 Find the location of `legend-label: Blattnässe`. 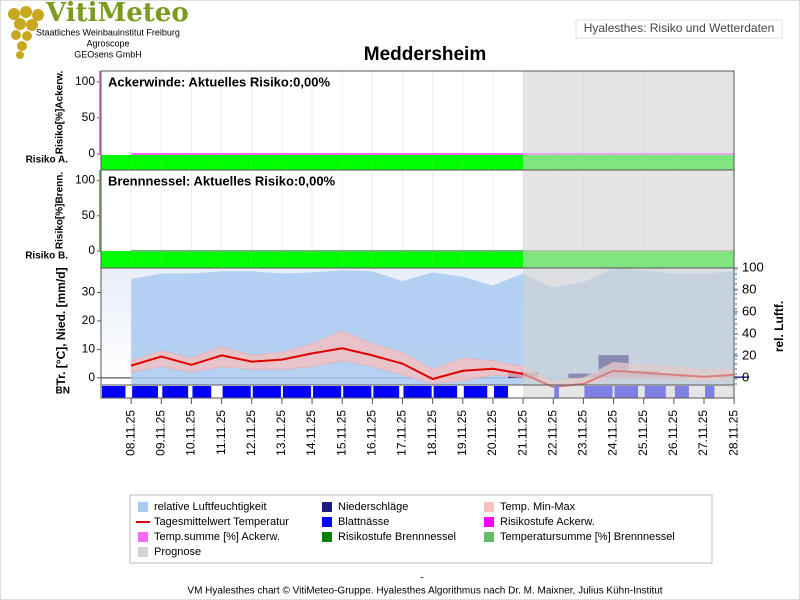

legend-label: Blattnässe is located at coordinates (363, 522).